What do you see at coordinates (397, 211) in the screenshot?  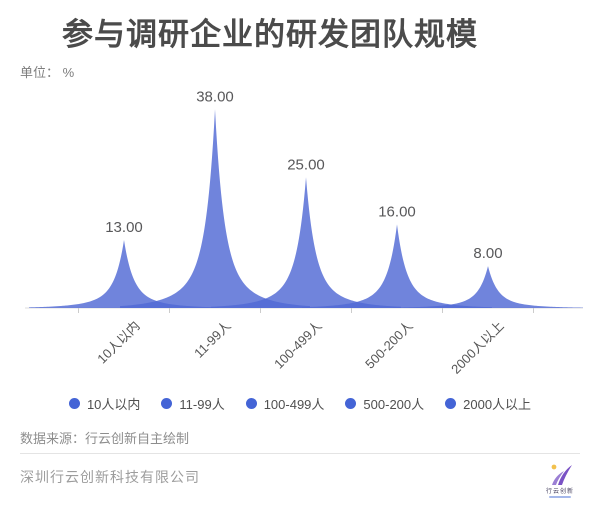 I see `svg-text: 16.00` at bounding box center [397, 211].